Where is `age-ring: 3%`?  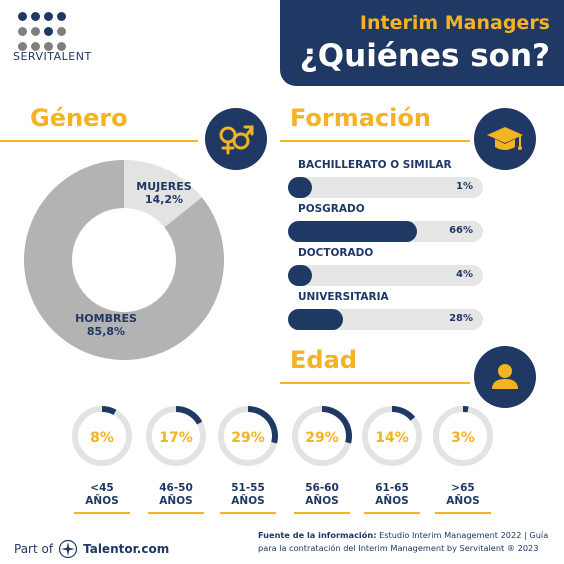 age-ring: 3% is located at coordinates (463, 436).